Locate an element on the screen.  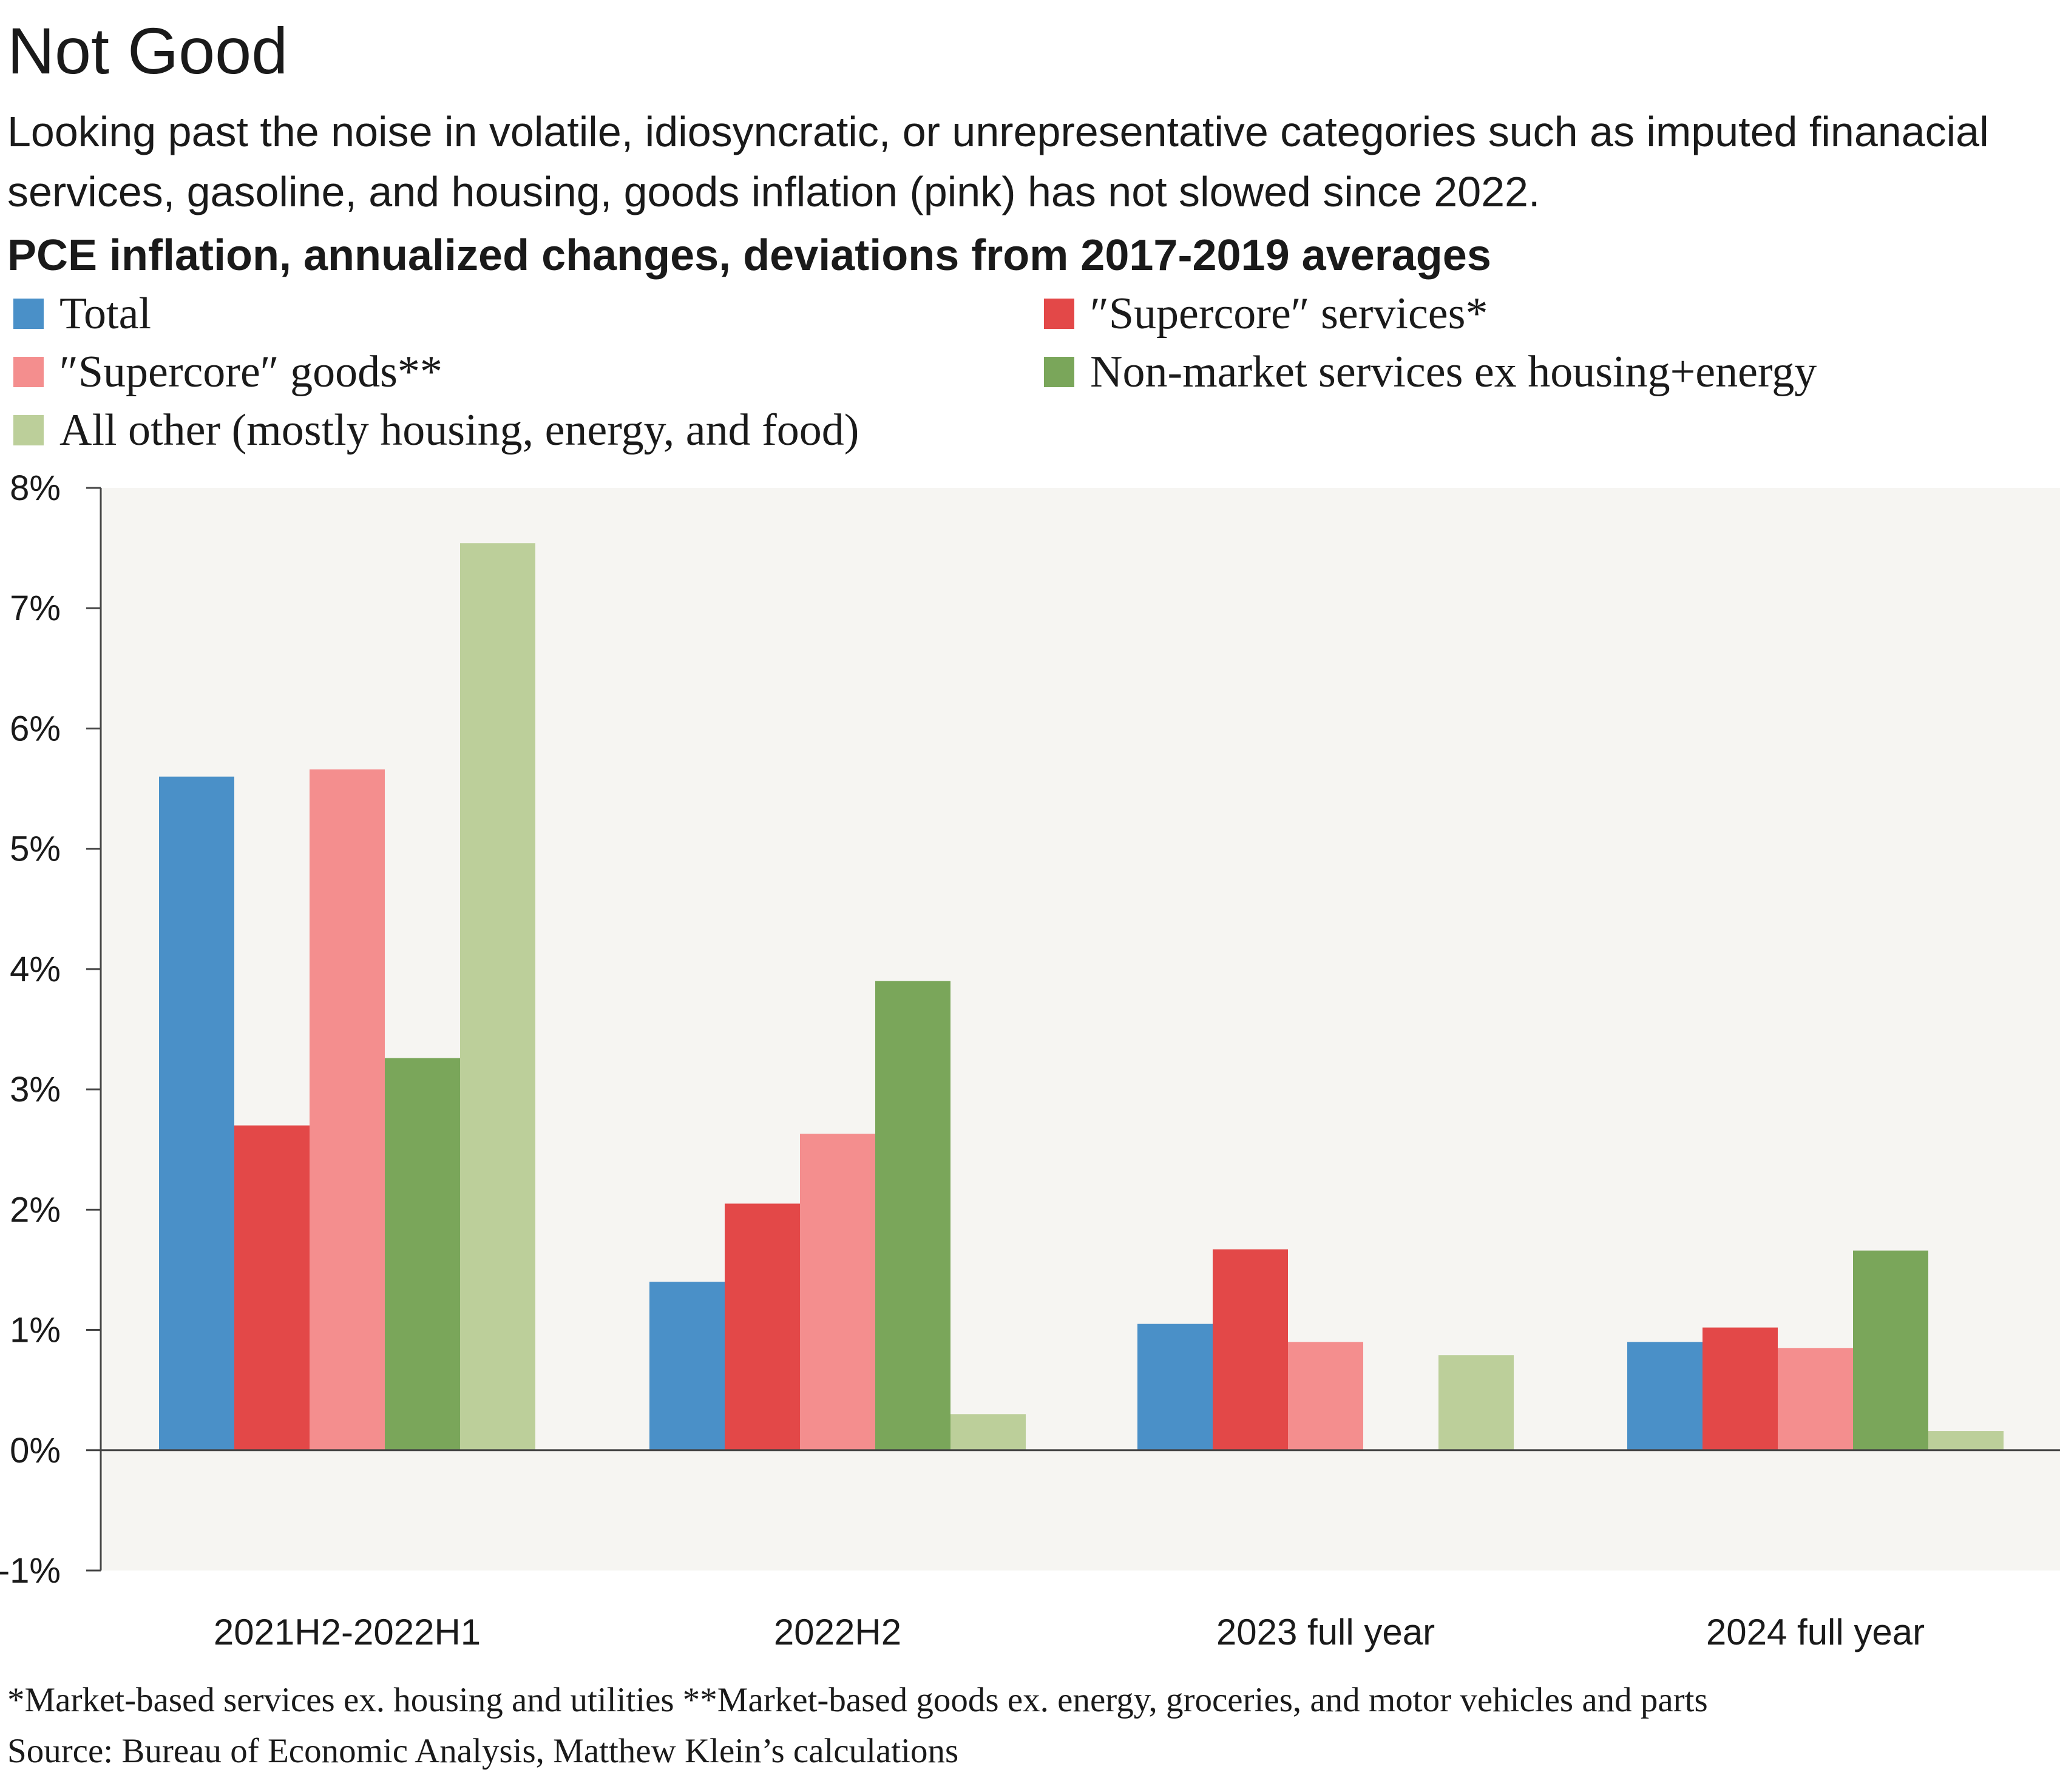
y-tick-label-4: 3% is located at coordinates (35, 1089).